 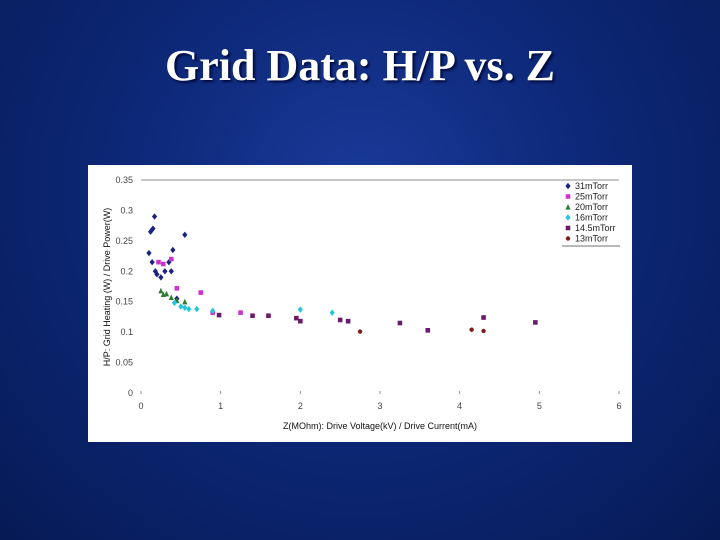 What do you see at coordinates (124, 180) in the screenshot?
I see `y-tick-label: 0.35` at bounding box center [124, 180].